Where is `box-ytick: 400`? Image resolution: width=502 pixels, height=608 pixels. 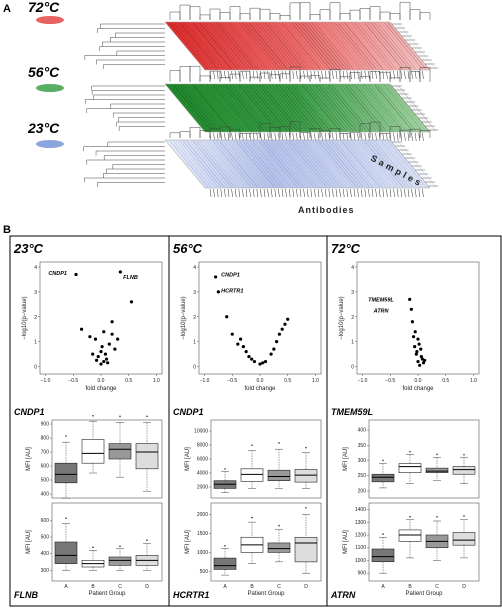 box-ytick: 400 is located at coordinates (362, 431).